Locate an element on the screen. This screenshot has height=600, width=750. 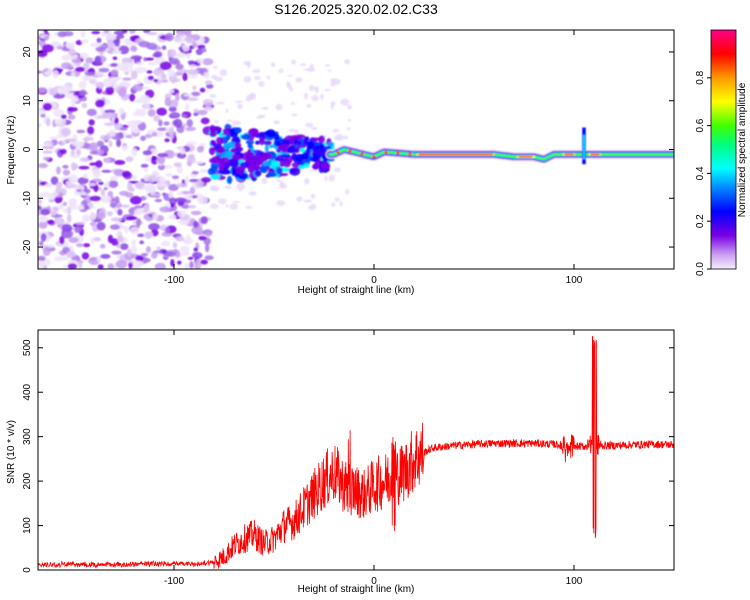
spectrogram-x-tick-label: 0 is located at coordinates (374, 280).